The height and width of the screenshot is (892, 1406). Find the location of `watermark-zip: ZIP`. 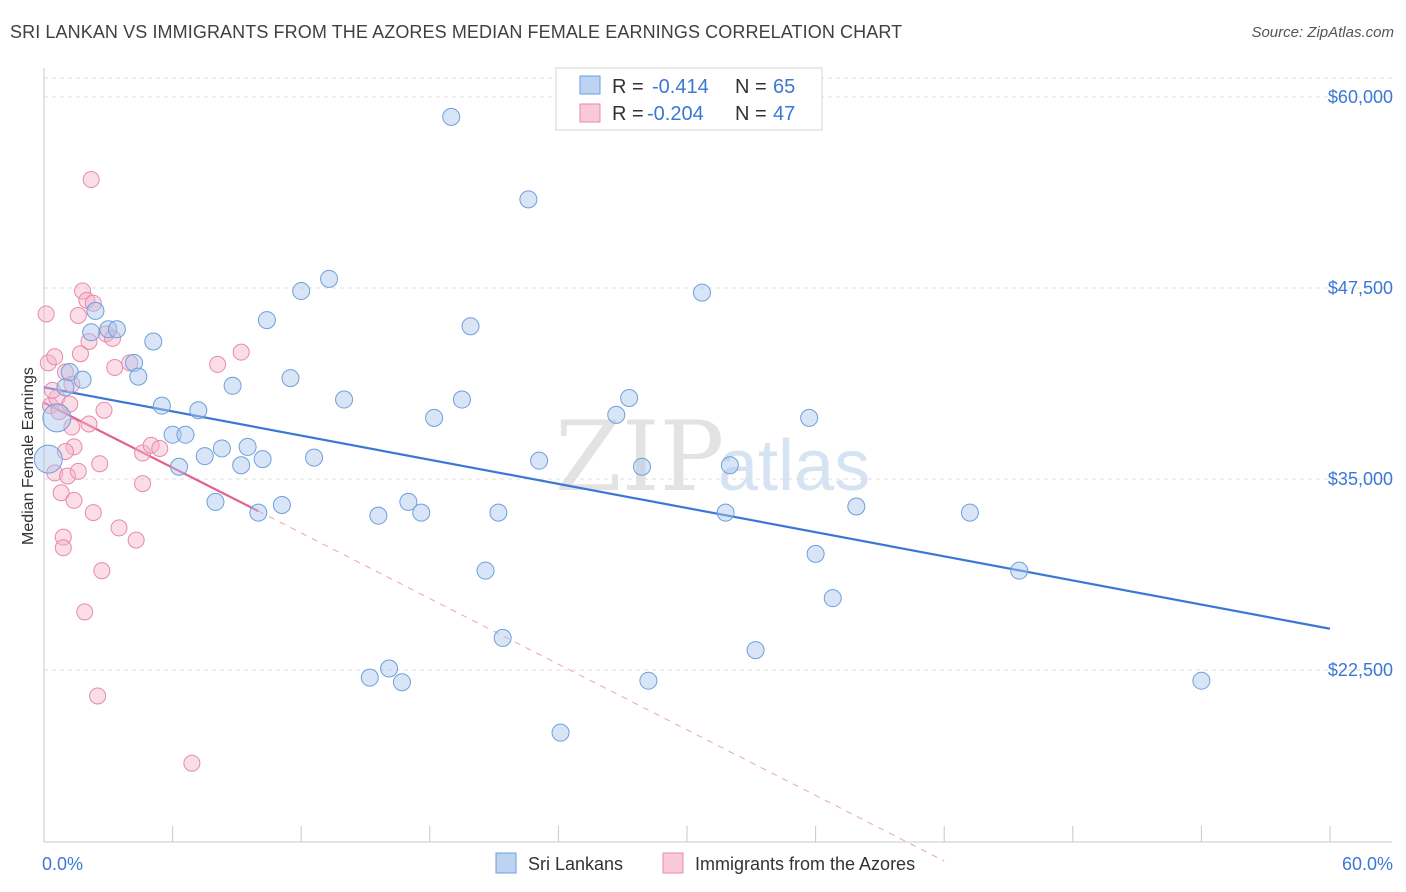

watermark-zip: ZIP is located at coordinates (639, 457).